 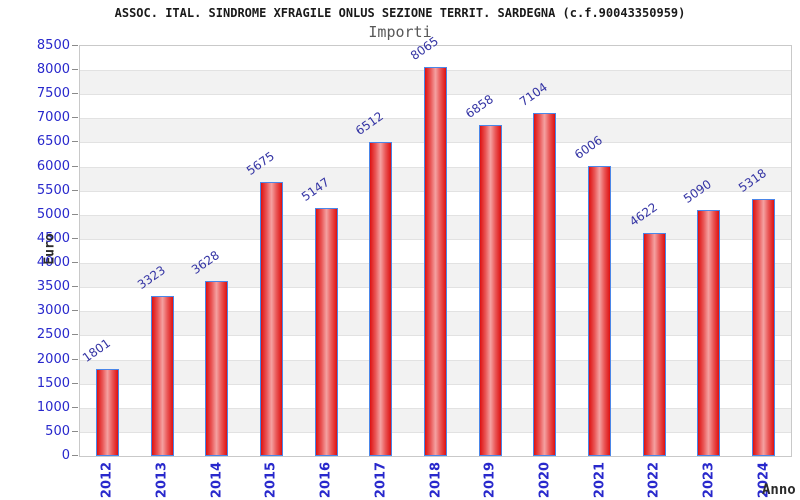 I want to click on x-tick-label: 2023, so click(x=709, y=480).